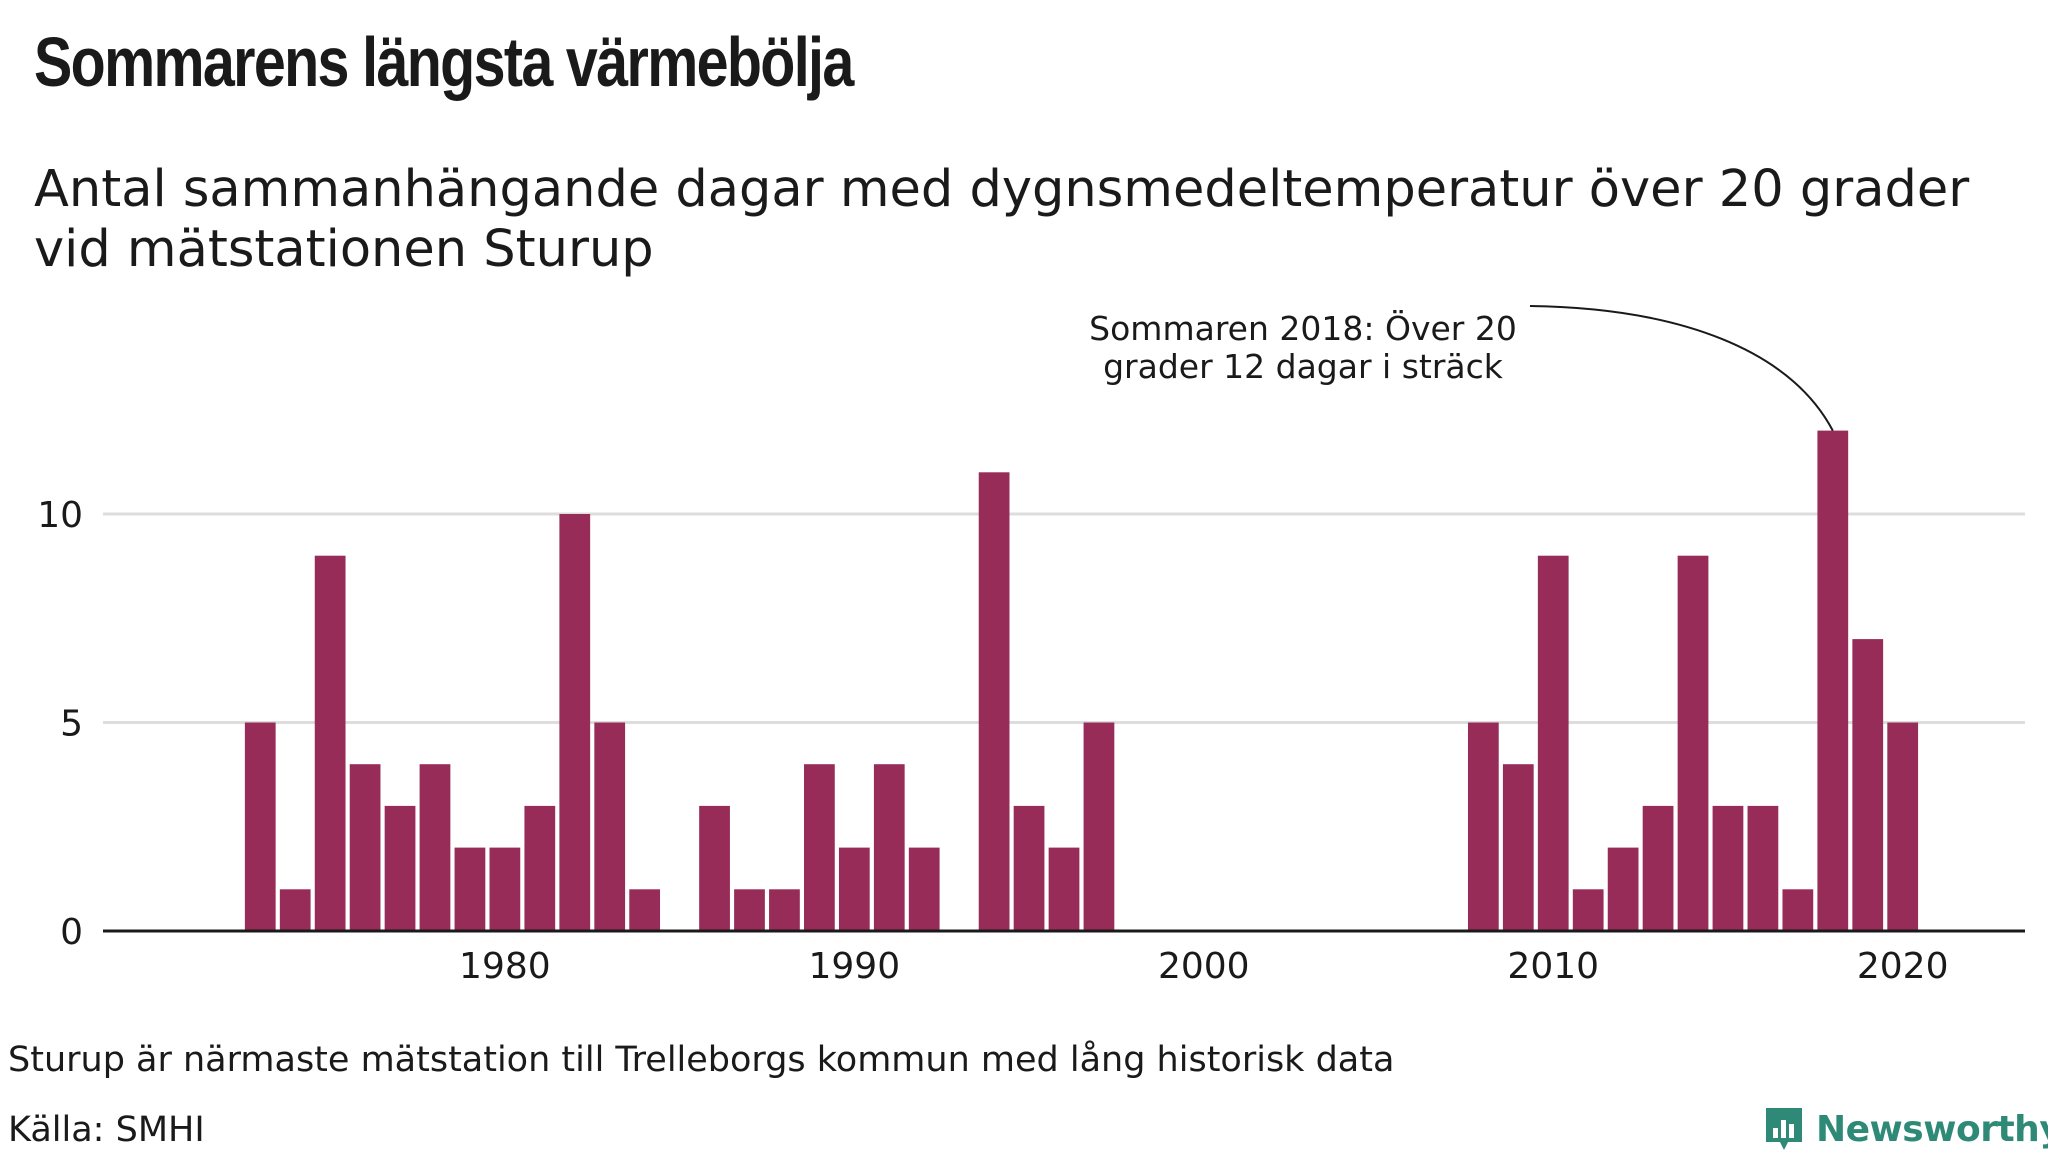 This screenshot has height=1154, width=2048. I want to click on x-tick-label: 2010, so click(1553, 966).